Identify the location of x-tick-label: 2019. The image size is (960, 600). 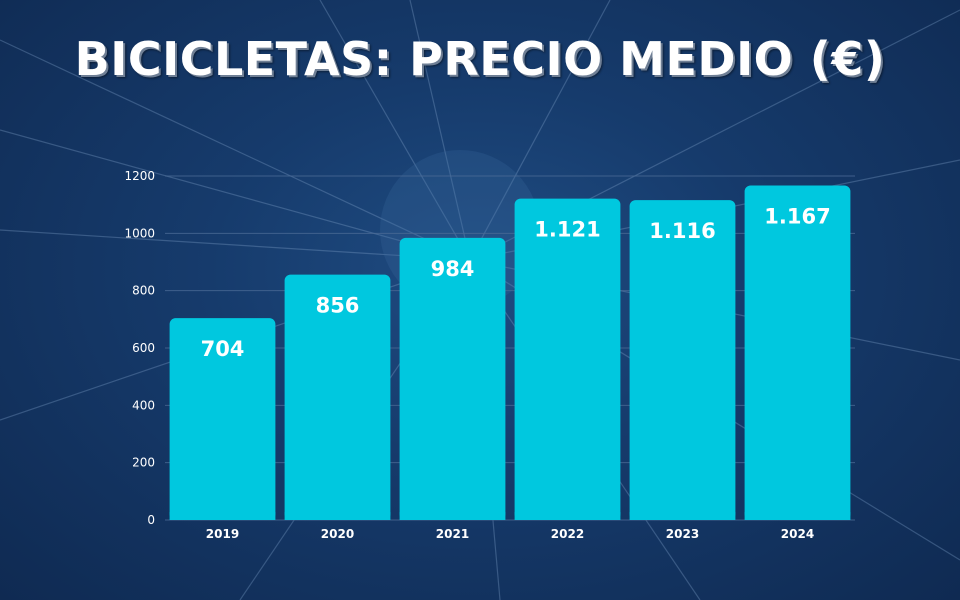
(222, 534).